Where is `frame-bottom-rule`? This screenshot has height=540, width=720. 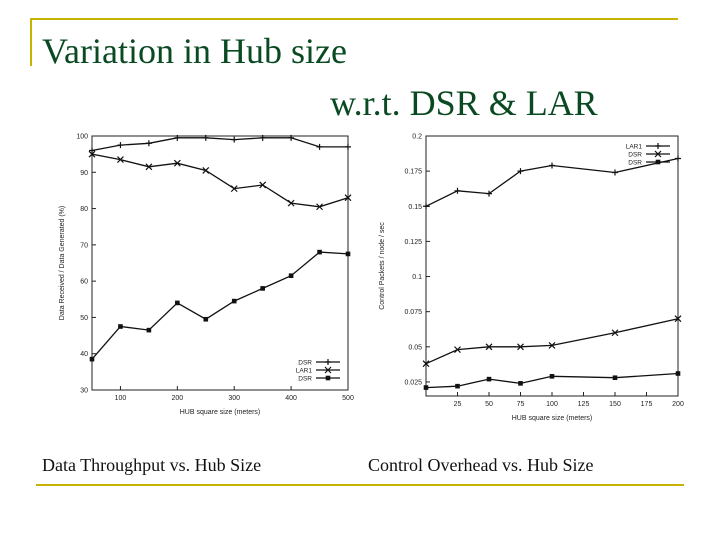
frame-bottom-rule is located at coordinates (360, 485).